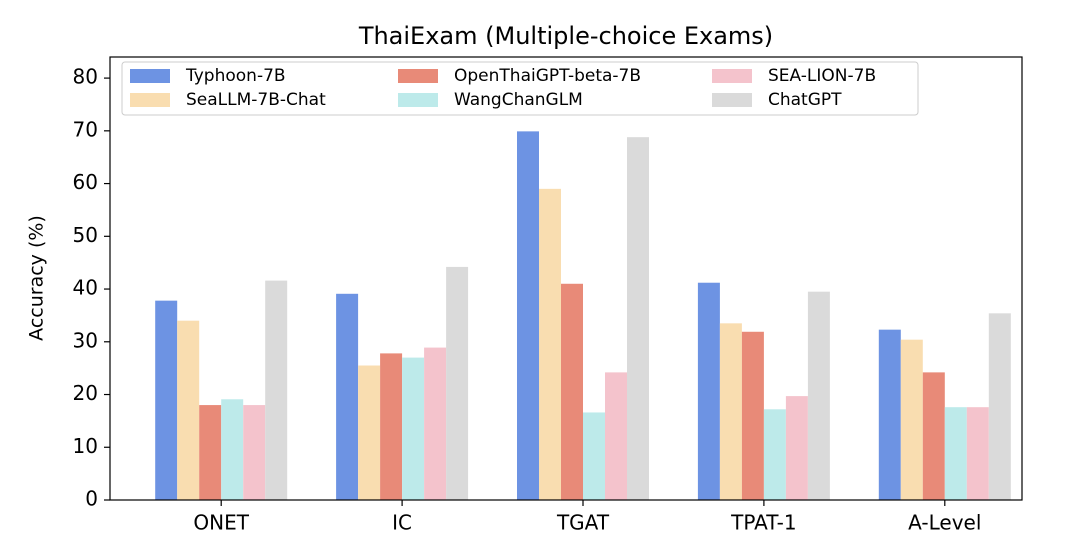 The height and width of the screenshot is (552, 1070). Describe the element at coordinates (85, 235) in the screenshot. I see `y-tick-label: 50` at that location.